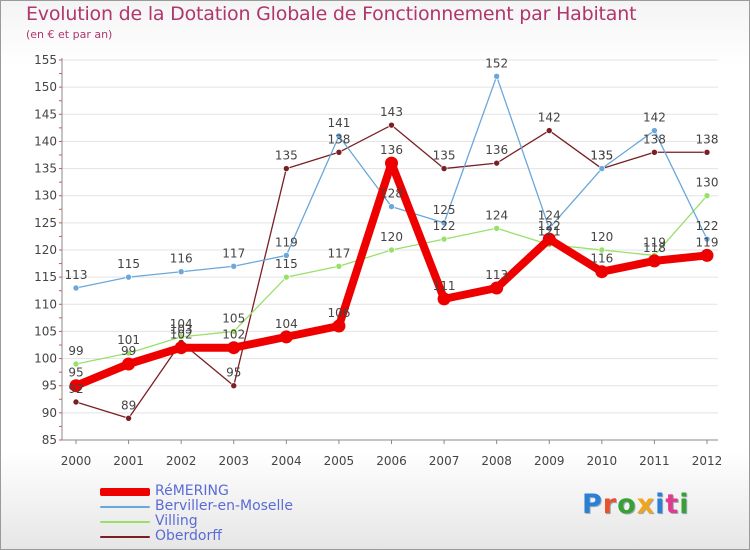 The height and width of the screenshot is (550, 750). I want to click on x-tick-label: 2005, so click(339, 461).